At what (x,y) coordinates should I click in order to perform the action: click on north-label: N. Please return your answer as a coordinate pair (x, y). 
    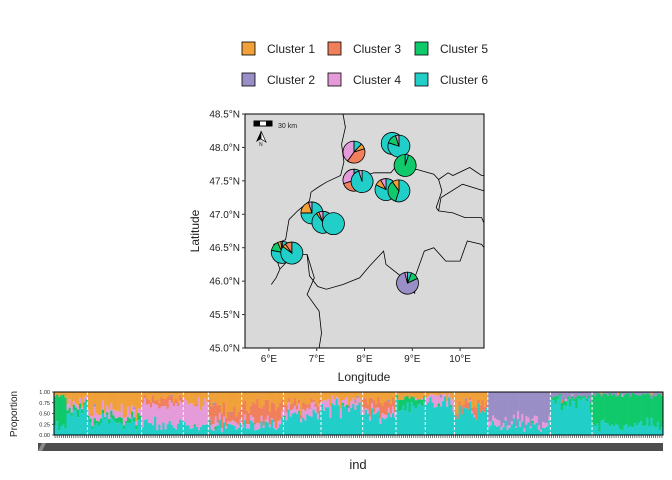
    Looking at the image, I should click on (261, 145).